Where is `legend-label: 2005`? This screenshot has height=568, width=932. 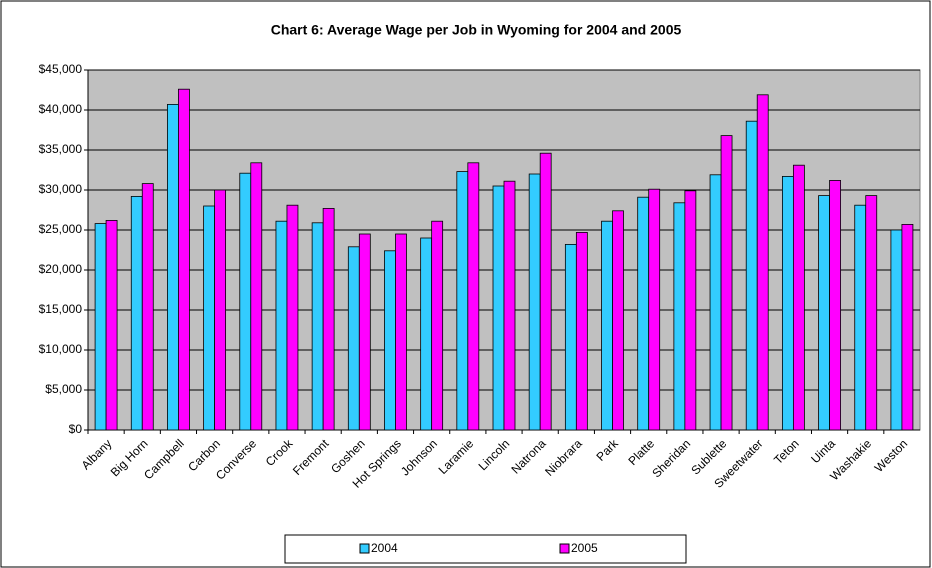 legend-label: 2005 is located at coordinates (584, 548).